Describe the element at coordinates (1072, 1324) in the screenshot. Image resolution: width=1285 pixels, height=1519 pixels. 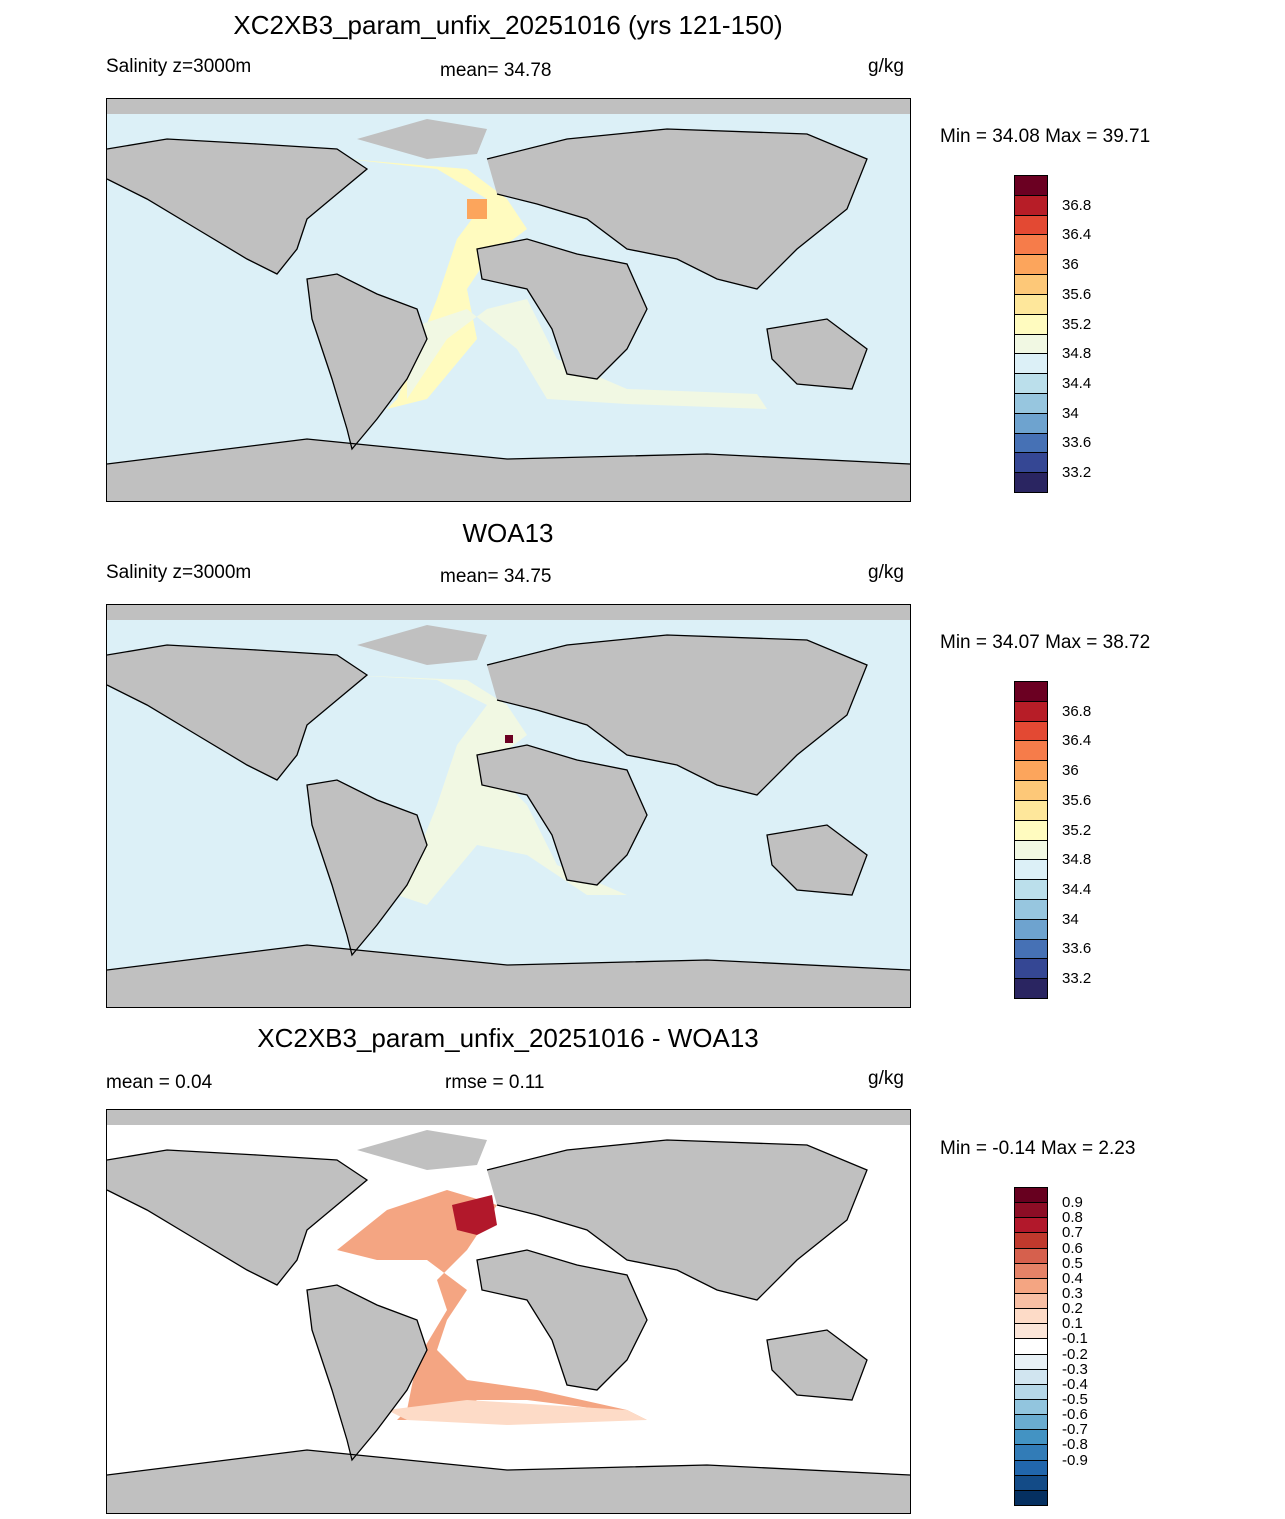
I see `colorbar-tick-label: 0.1` at that location.